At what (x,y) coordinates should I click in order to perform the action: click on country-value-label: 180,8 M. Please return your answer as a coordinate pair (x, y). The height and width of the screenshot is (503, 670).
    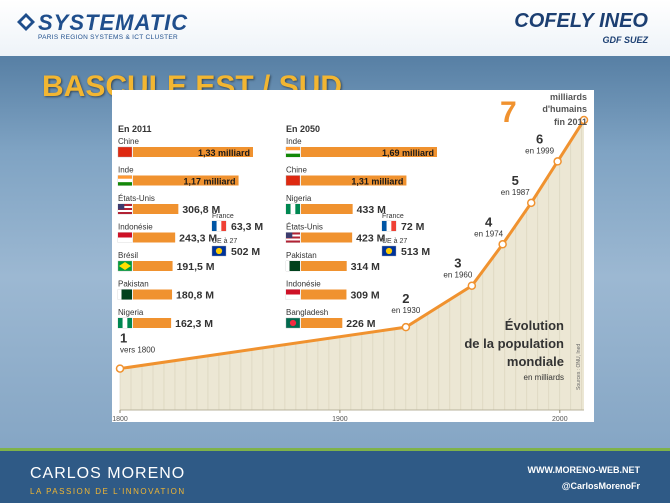
    Looking at the image, I should click on (195, 296).